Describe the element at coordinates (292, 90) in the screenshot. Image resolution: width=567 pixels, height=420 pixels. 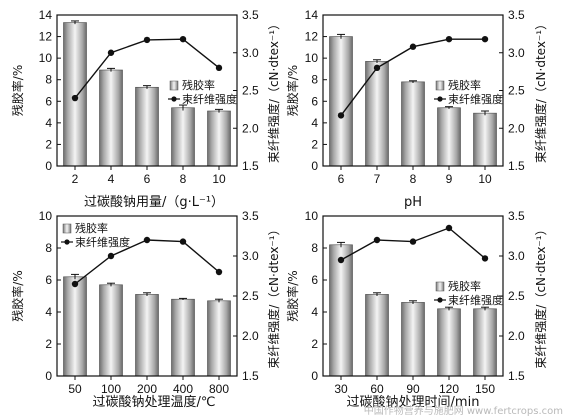
I see `left-axis-label: 残胶率/%` at that location.